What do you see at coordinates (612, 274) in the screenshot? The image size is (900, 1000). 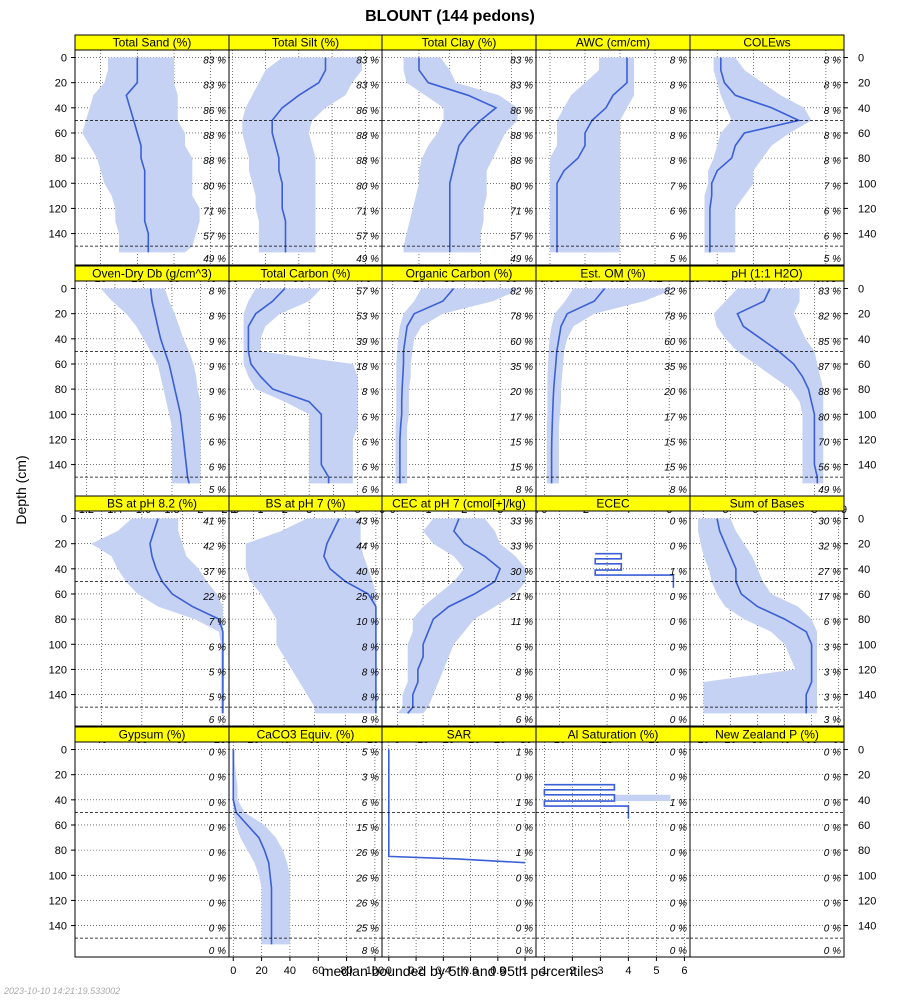 I see `strip-label: Est. OM (%)` at bounding box center [612, 274].